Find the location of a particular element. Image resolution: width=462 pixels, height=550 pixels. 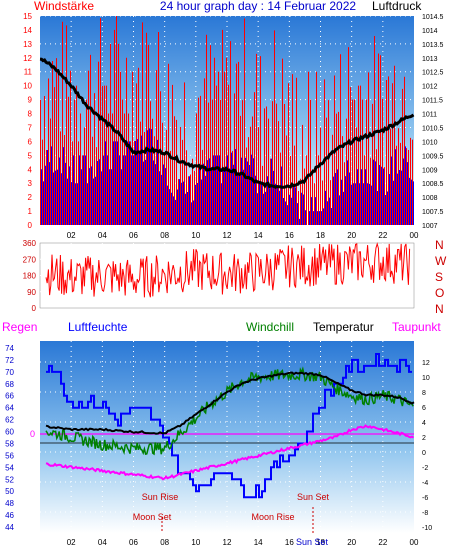

temperature-tick-label: -8 is located at coordinates (425, 513).